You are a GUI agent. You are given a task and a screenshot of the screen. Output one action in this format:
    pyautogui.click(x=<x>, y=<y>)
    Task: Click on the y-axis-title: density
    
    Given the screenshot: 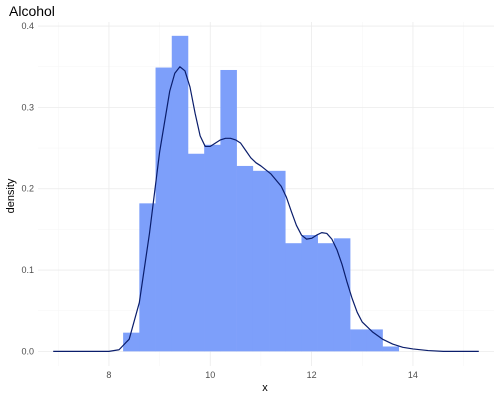 What is the action you would take?
    pyautogui.click(x=11, y=195)
    